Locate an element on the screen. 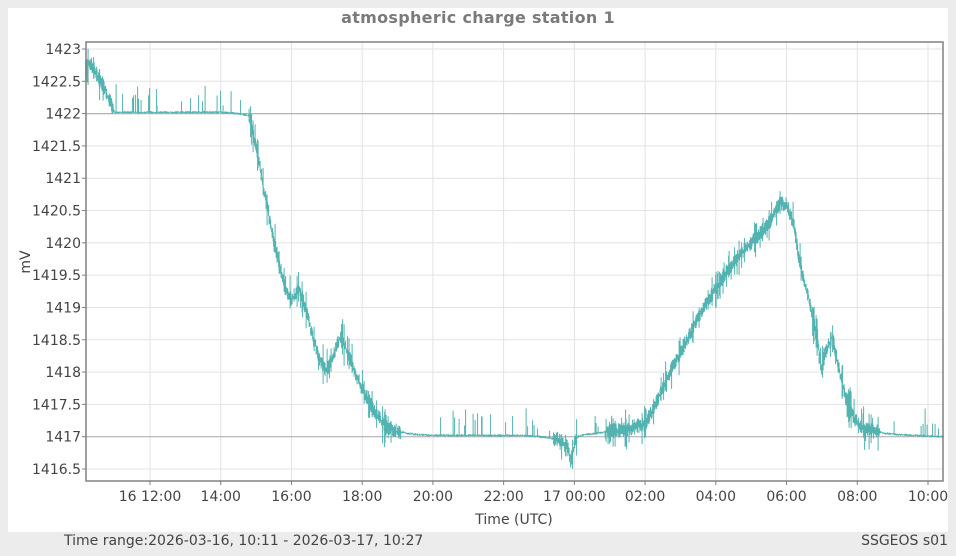 The image size is (956, 556). x-tick-label: 04:00 is located at coordinates (716, 497).